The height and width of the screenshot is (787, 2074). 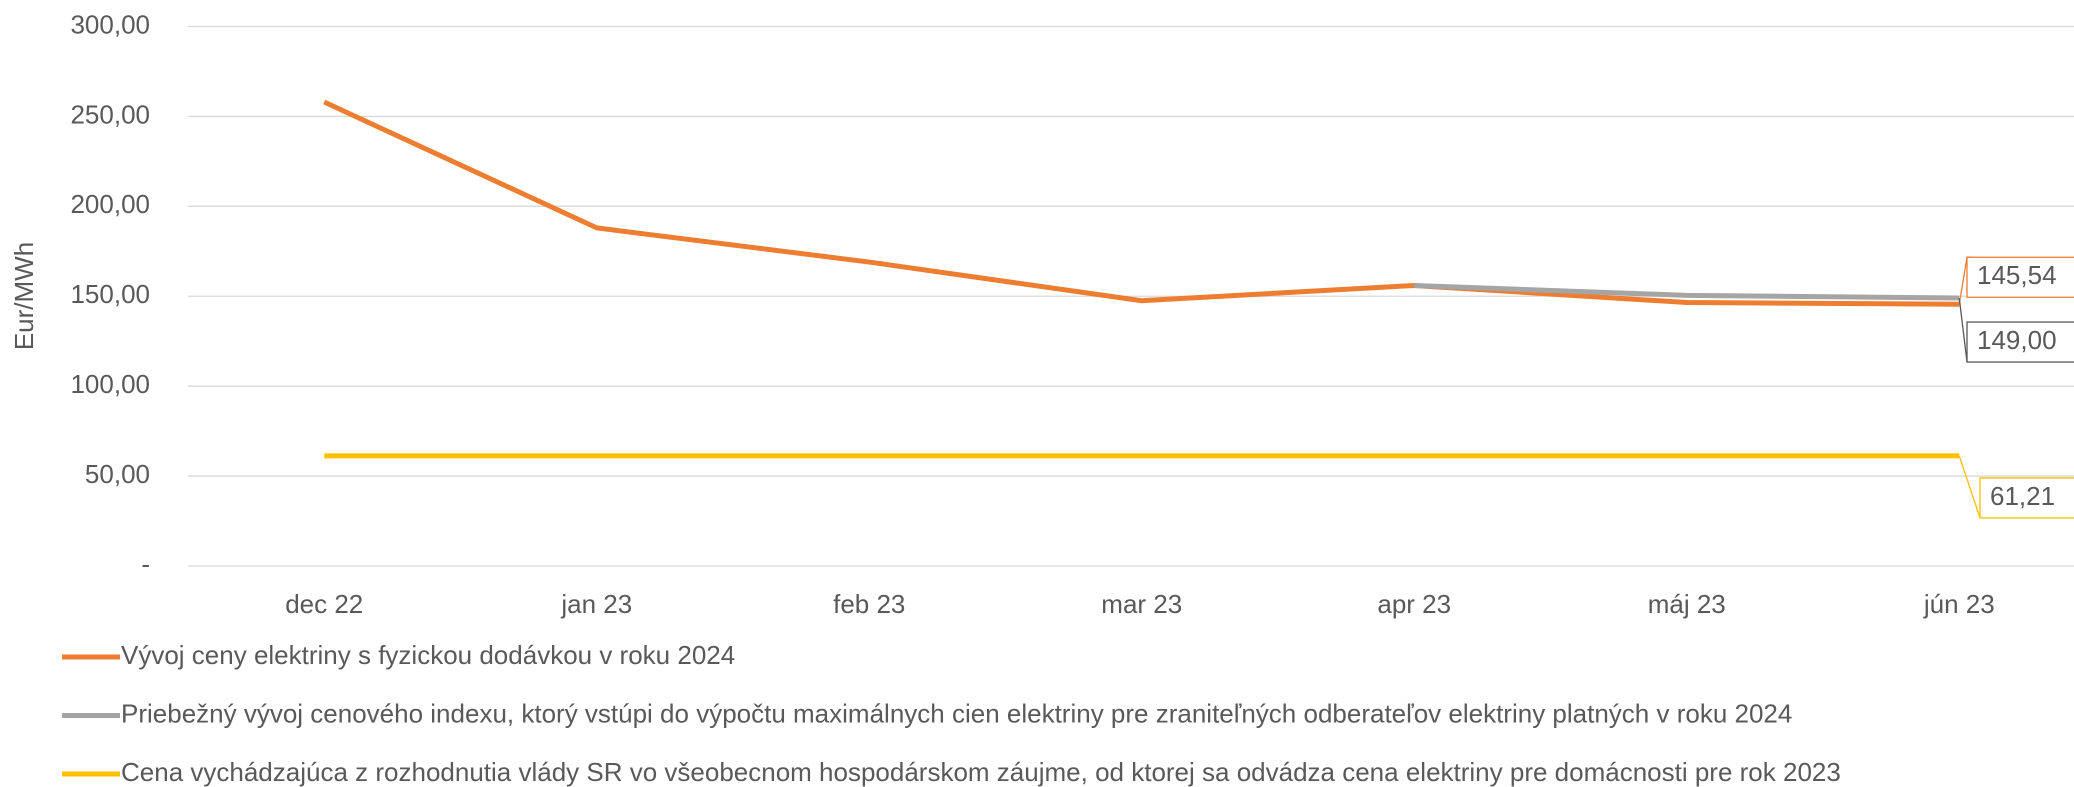 I want to click on x-tick-label: jan 23, so click(x=596, y=604).